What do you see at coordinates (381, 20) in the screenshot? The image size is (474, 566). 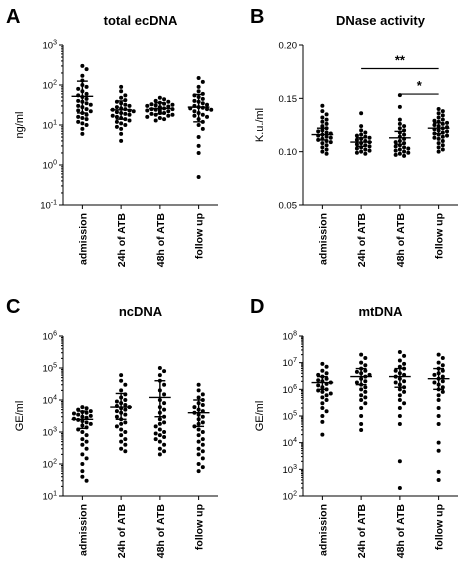 I see `chart-title: DNase activity` at bounding box center [381, 20].